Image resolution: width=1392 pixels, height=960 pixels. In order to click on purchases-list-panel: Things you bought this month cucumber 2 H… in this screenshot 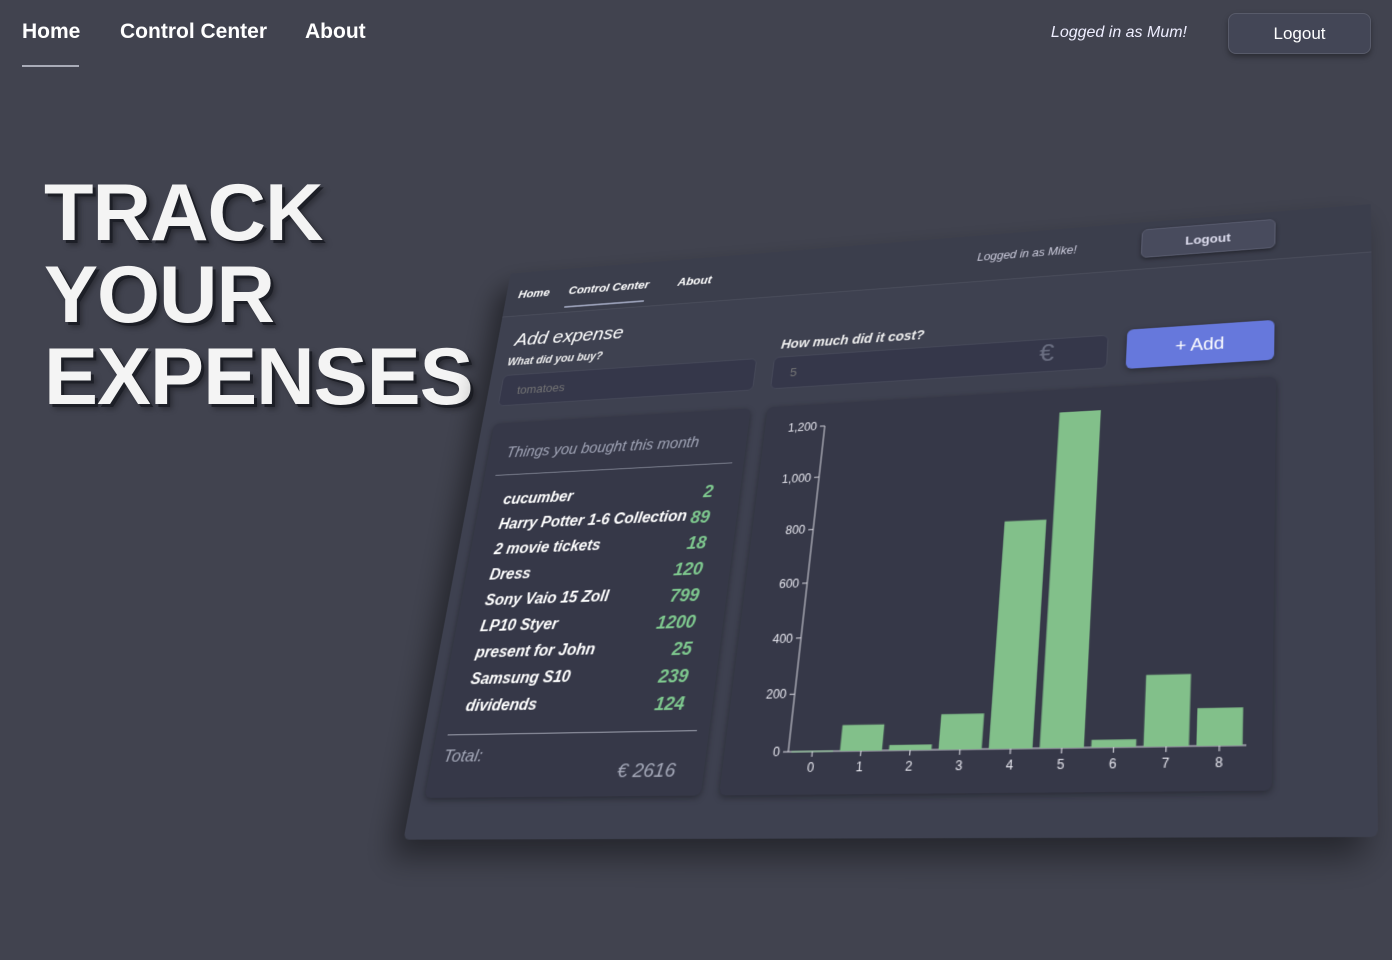, I will do `click(588, 602)`.